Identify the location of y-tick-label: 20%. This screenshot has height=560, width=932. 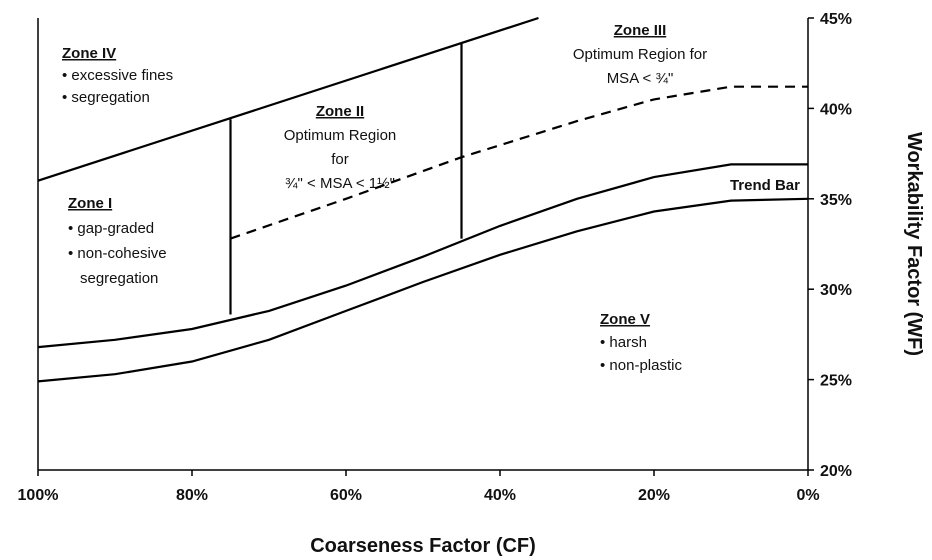
(836, 471).